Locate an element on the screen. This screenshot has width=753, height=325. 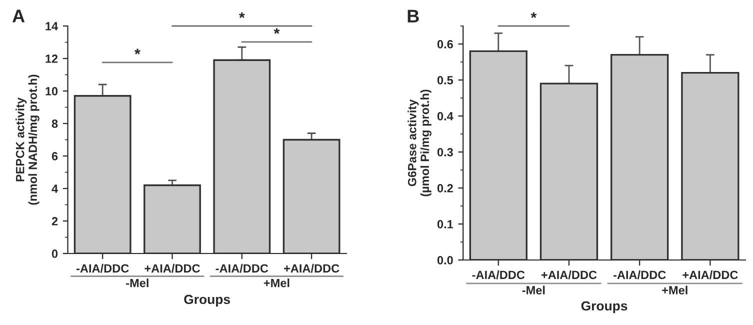
y-tick-label: 2 is located at coordinates (55, 221).